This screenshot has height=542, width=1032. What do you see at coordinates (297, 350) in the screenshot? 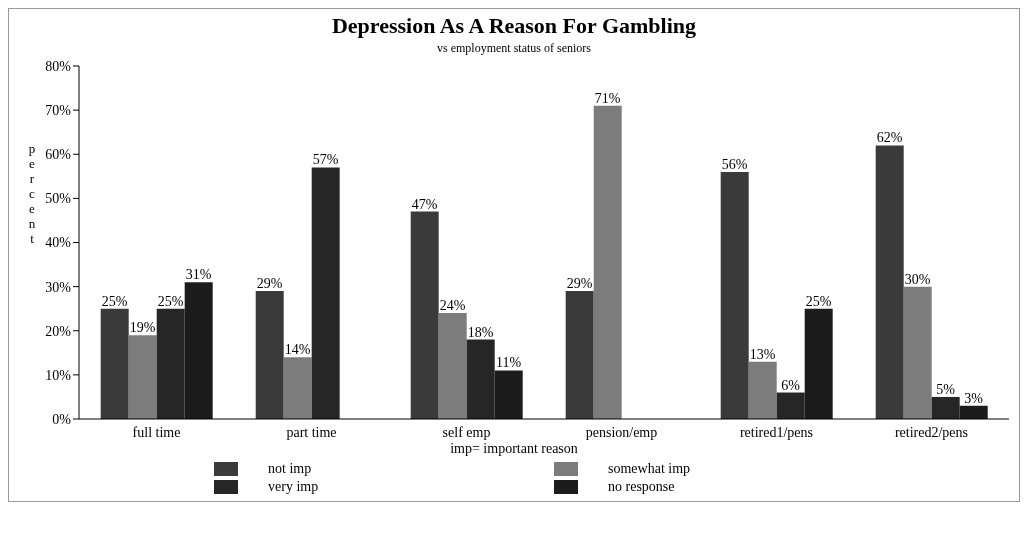
I see `data-label: 14%` at bounding box center [297, 350].